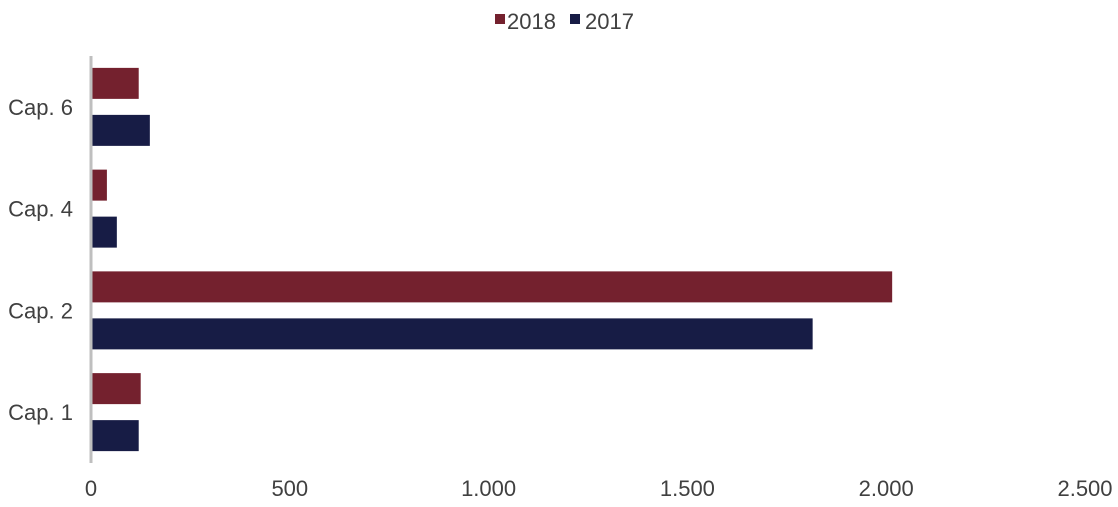 The width and height of the screenshot is (1118, 507). I want to click on bar-cap-6-2018, so click(115, 83).